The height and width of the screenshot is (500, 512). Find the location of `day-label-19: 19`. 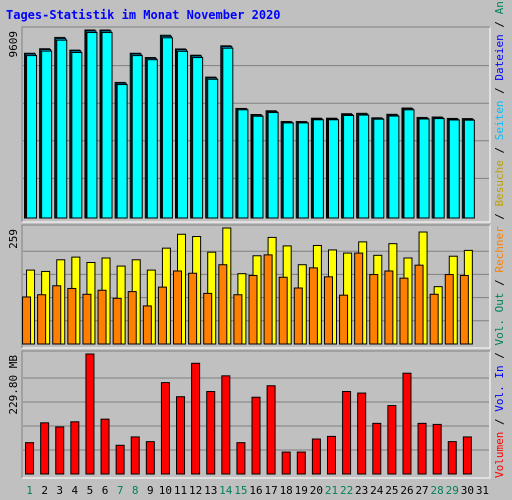

day-label-19: 19 is located at coordinates (301, 490).